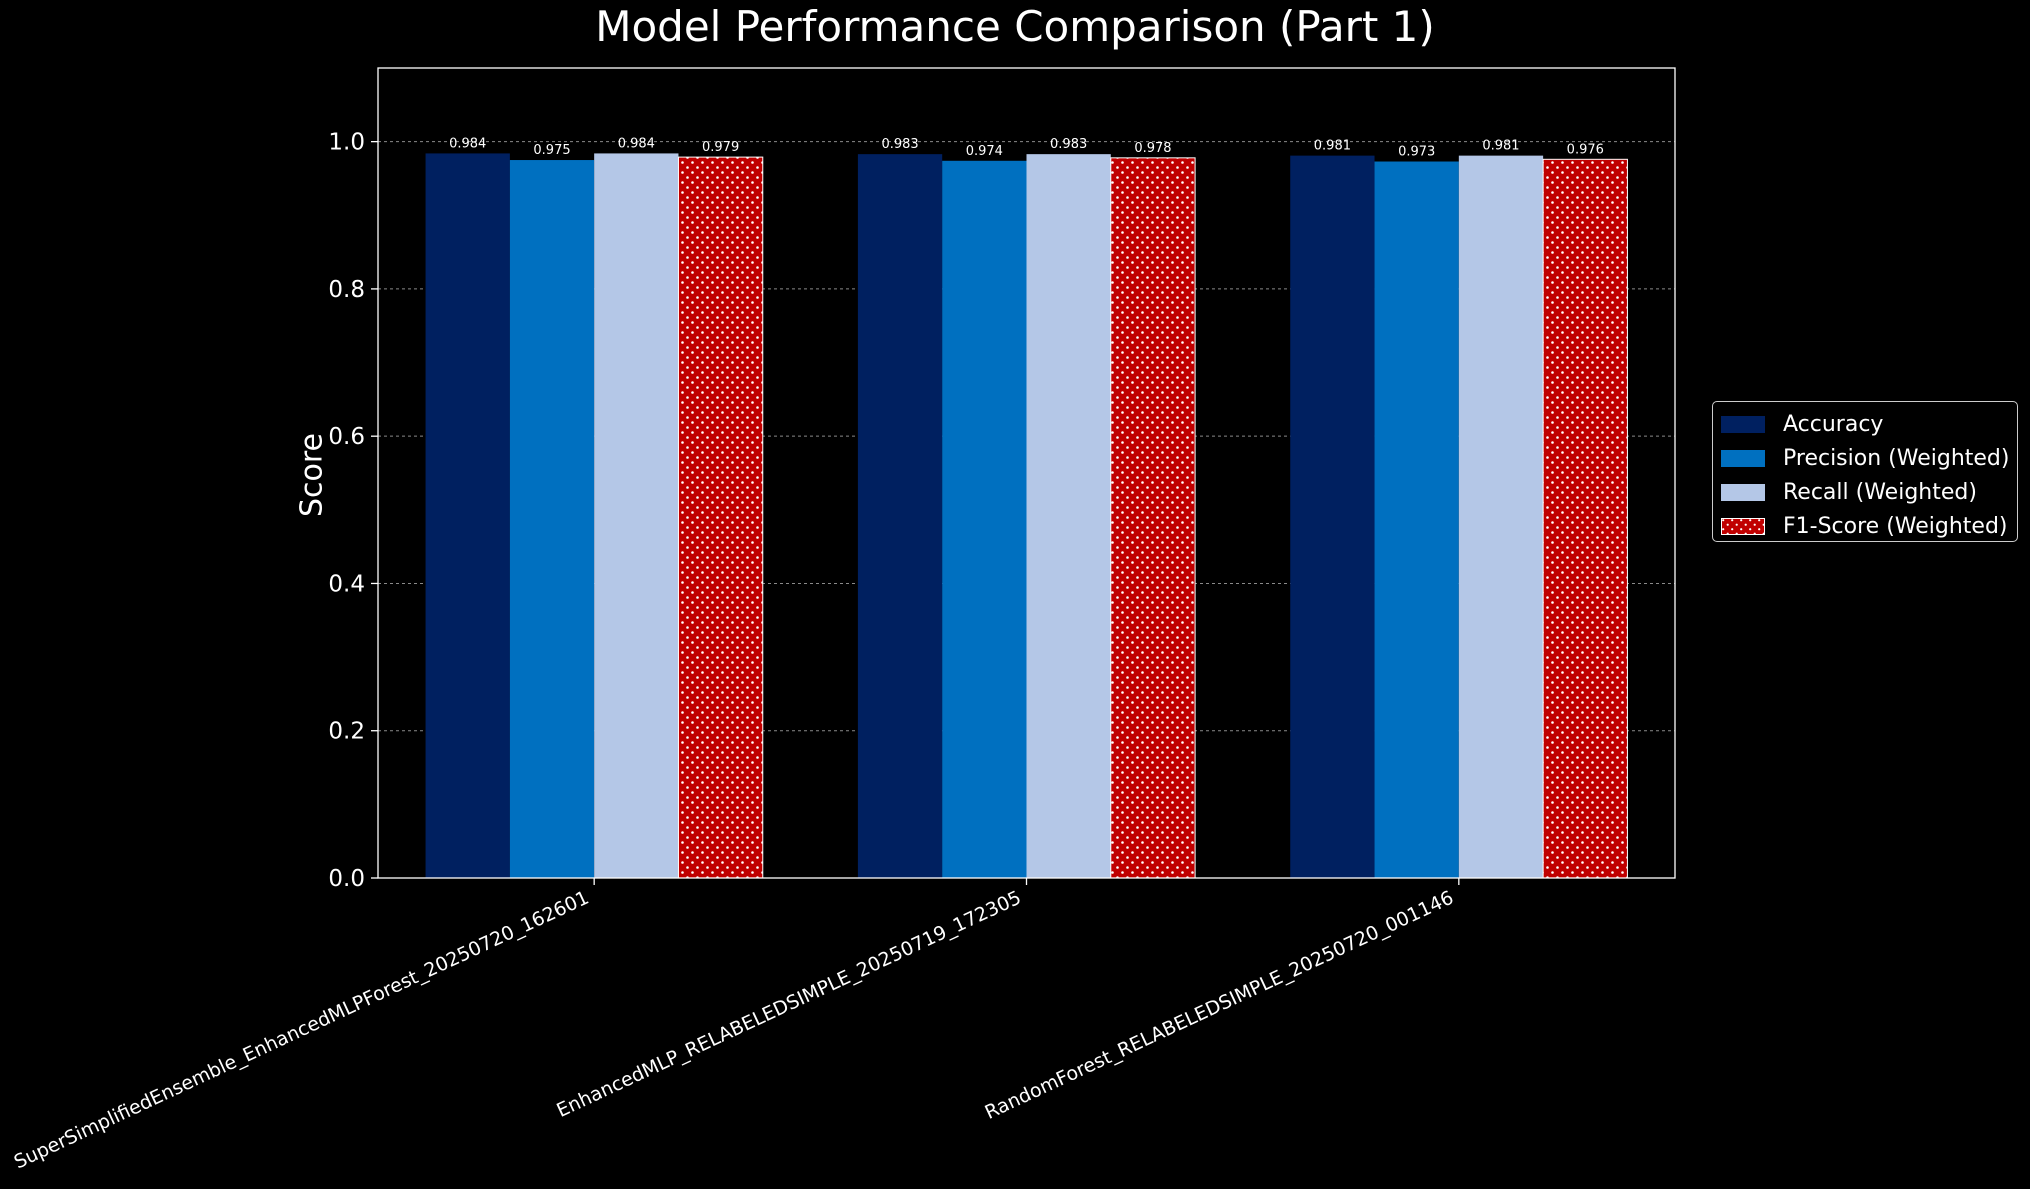 Image resolution: width=2030 pixels, height=1189 pixels. What do you see at coordinates (346, 437) in the screenshot?
I see `y-tick-label: 0.6` at bounding box center [346, 437].